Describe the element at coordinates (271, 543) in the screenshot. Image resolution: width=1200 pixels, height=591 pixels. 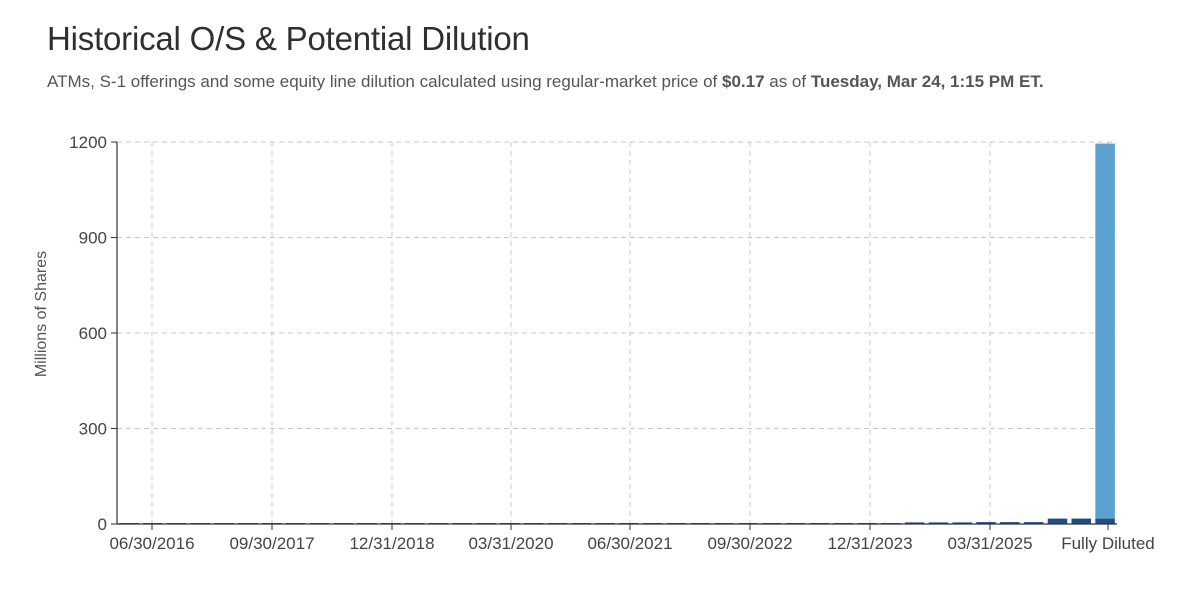
I see `x-tick-label: 09/30/2017` at that location.